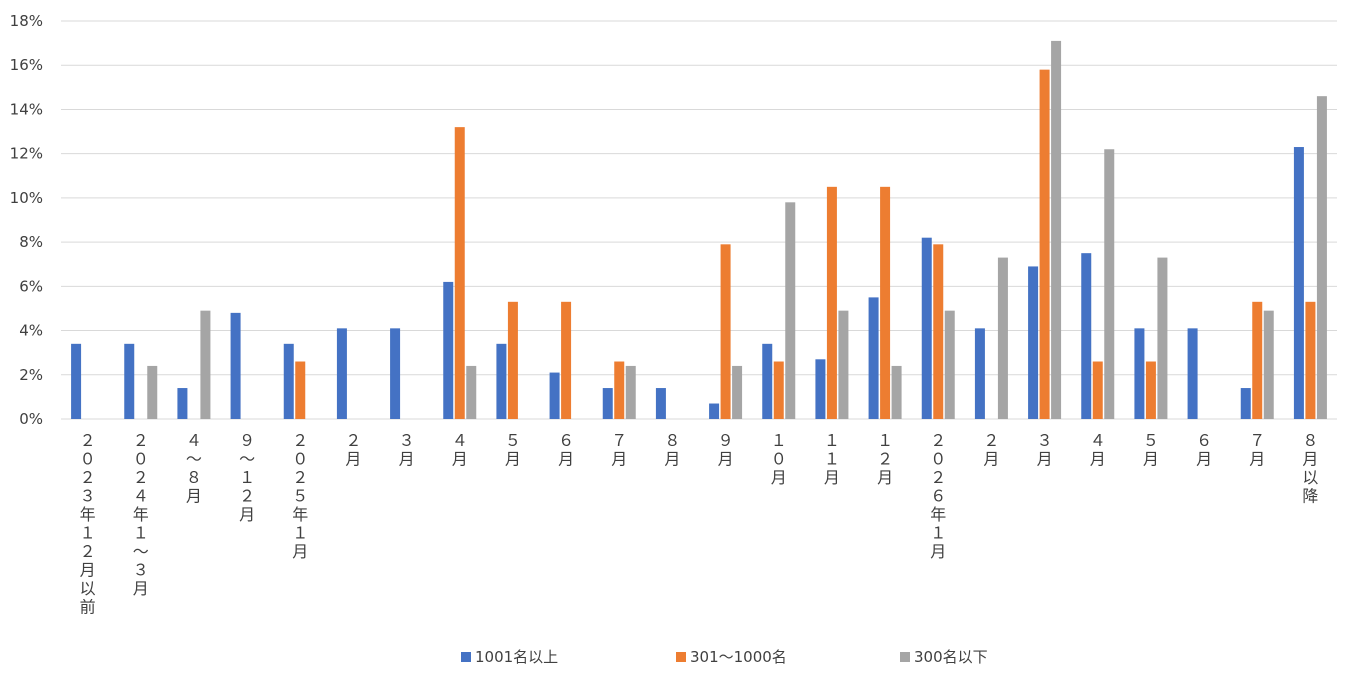  What do you see at coordinates (31, 419) in the screenshot?
I see `y-tick-label: 0%` at bounding box center [31, 419].